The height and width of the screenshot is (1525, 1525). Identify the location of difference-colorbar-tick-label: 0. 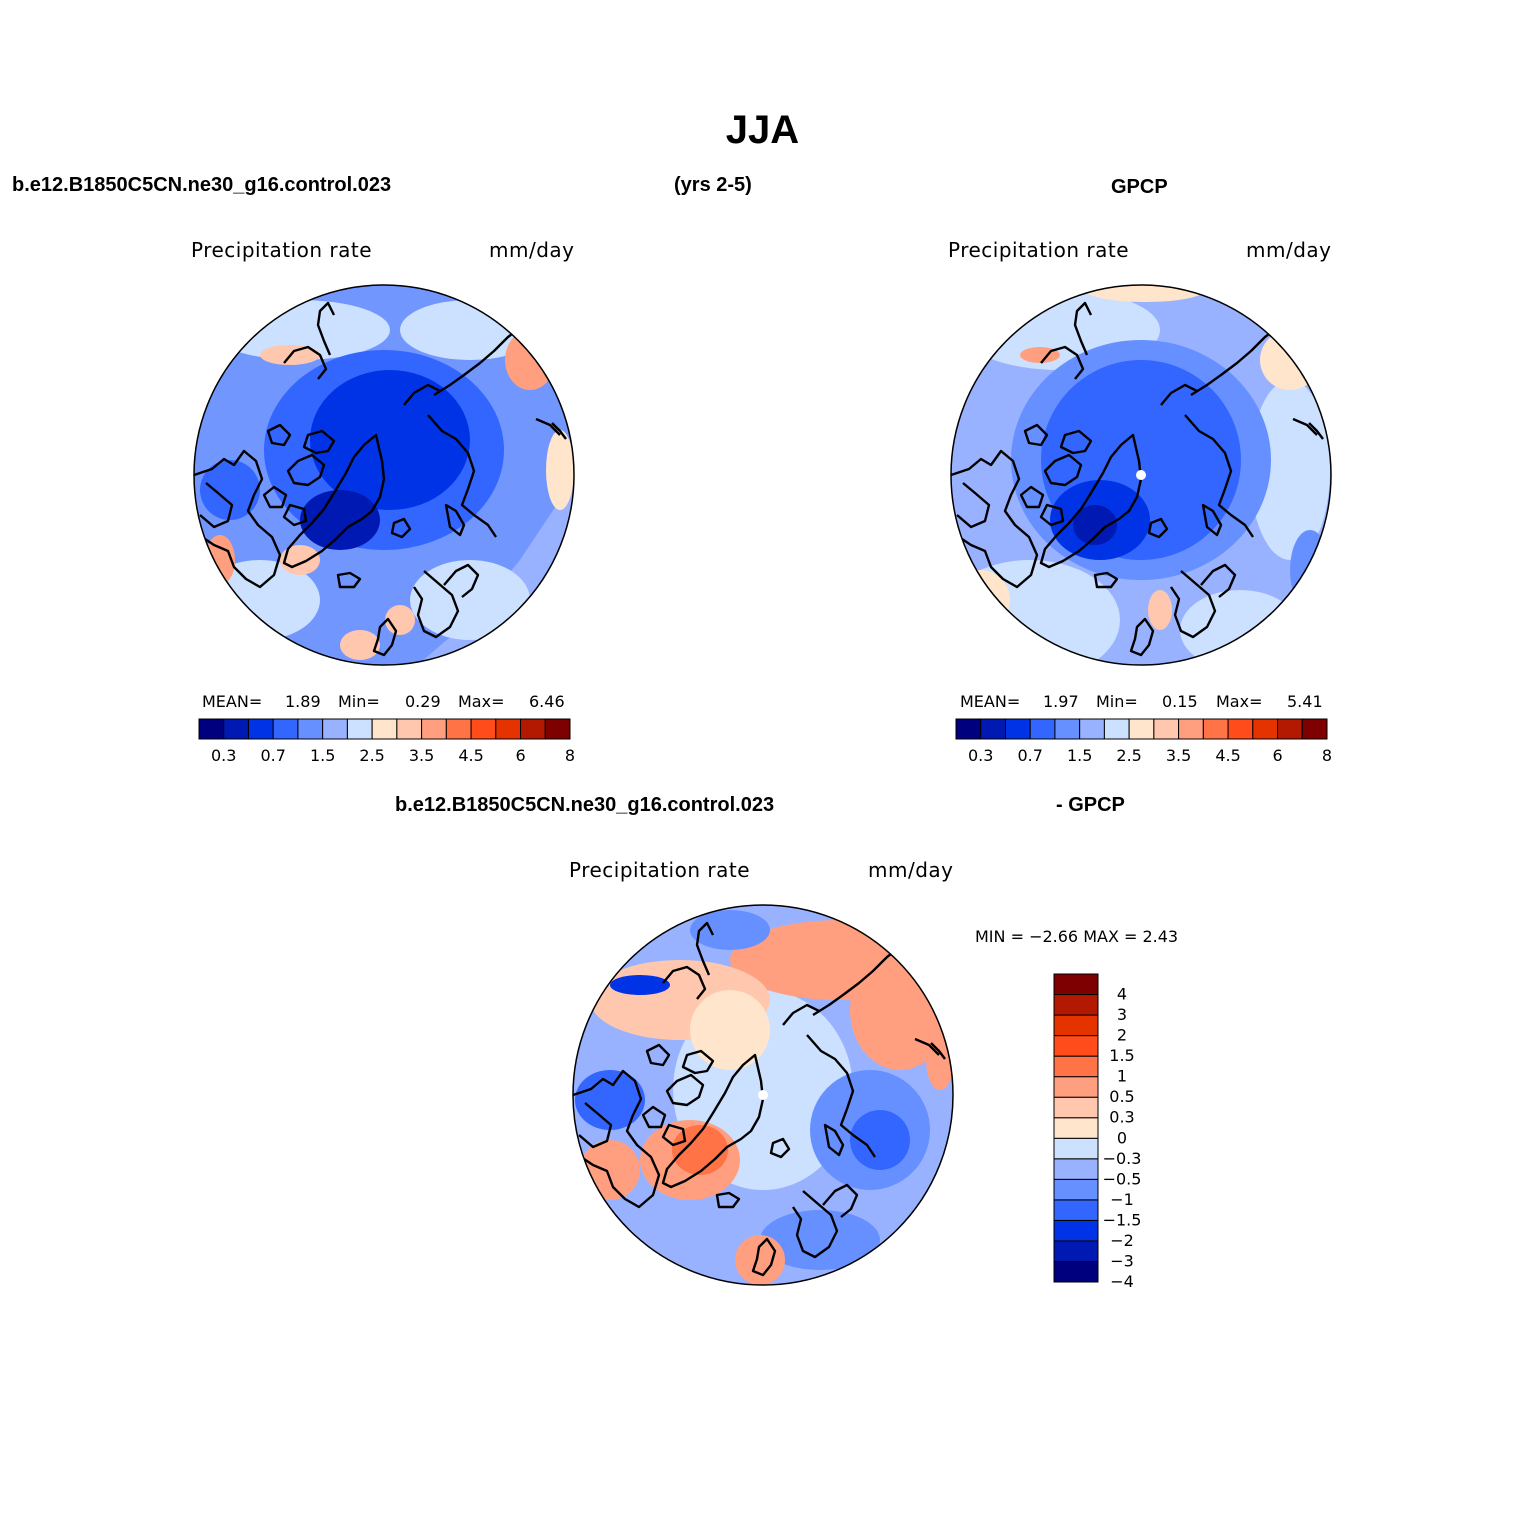
(1122, 1137).